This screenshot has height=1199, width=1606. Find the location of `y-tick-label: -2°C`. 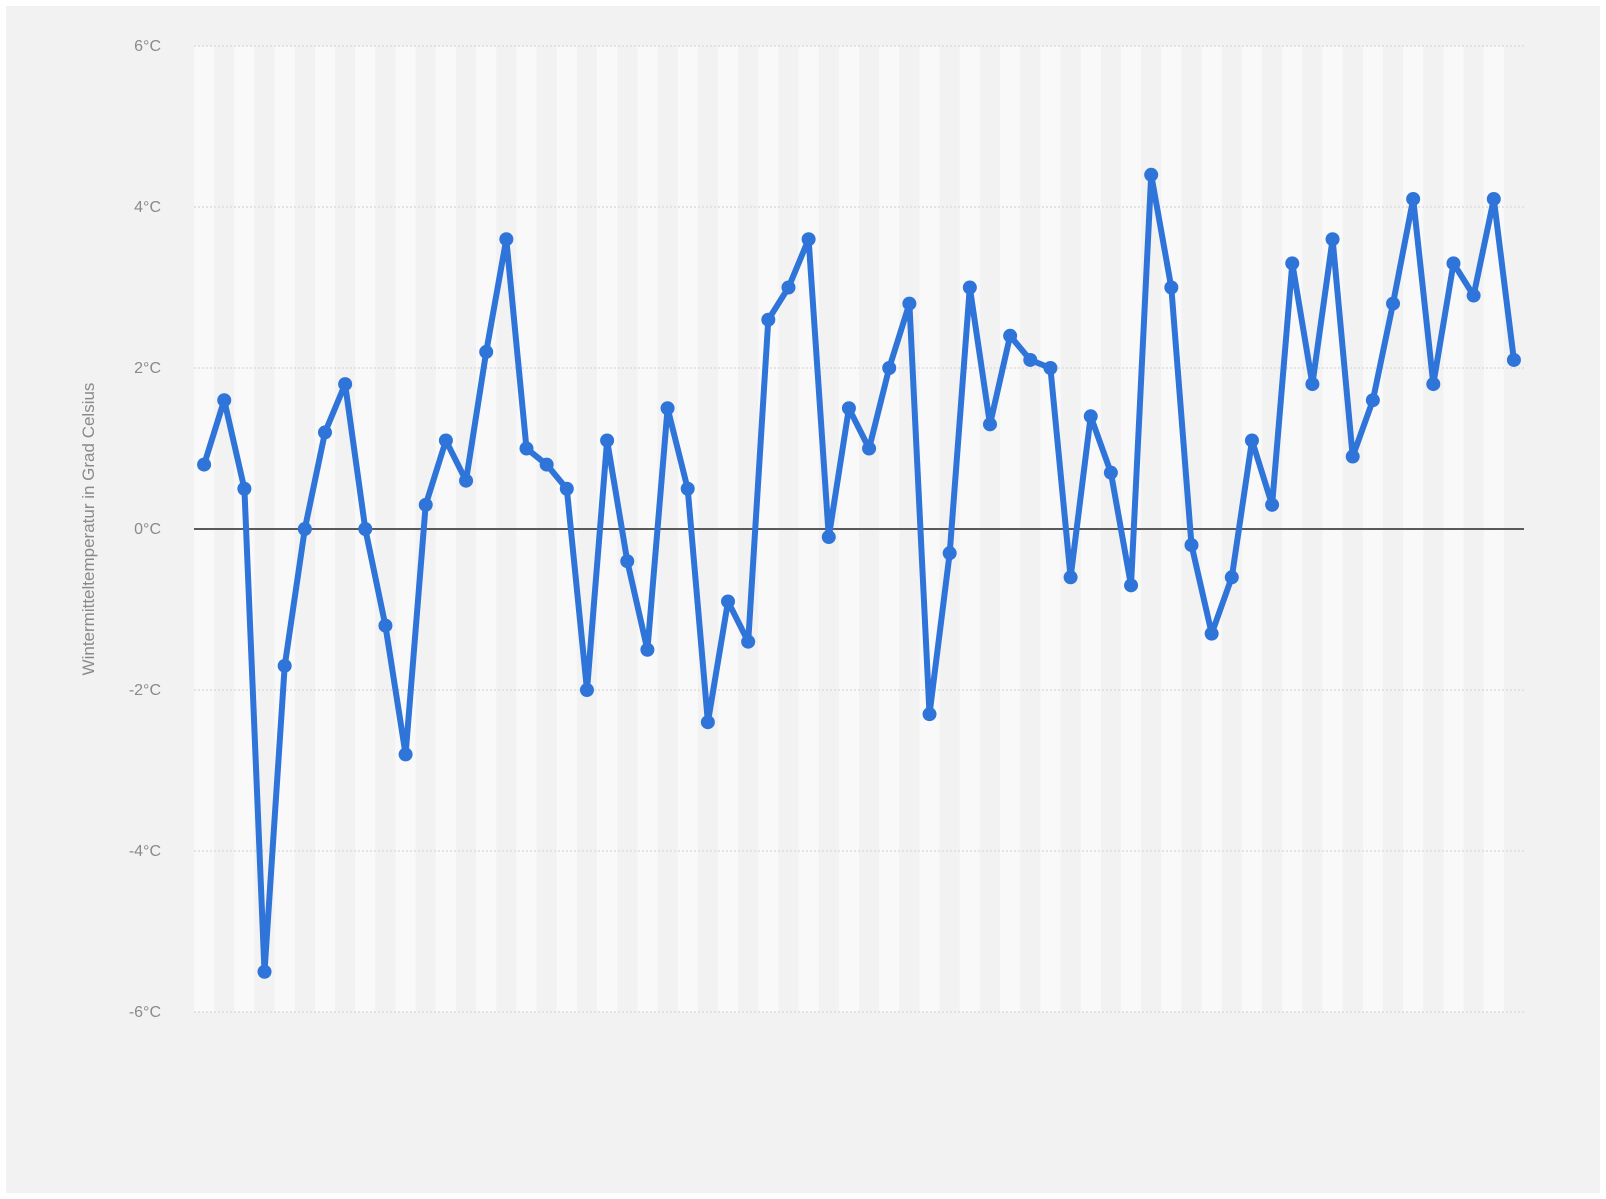

y-tick-label: -2°C is located at coordinates (145, 690).